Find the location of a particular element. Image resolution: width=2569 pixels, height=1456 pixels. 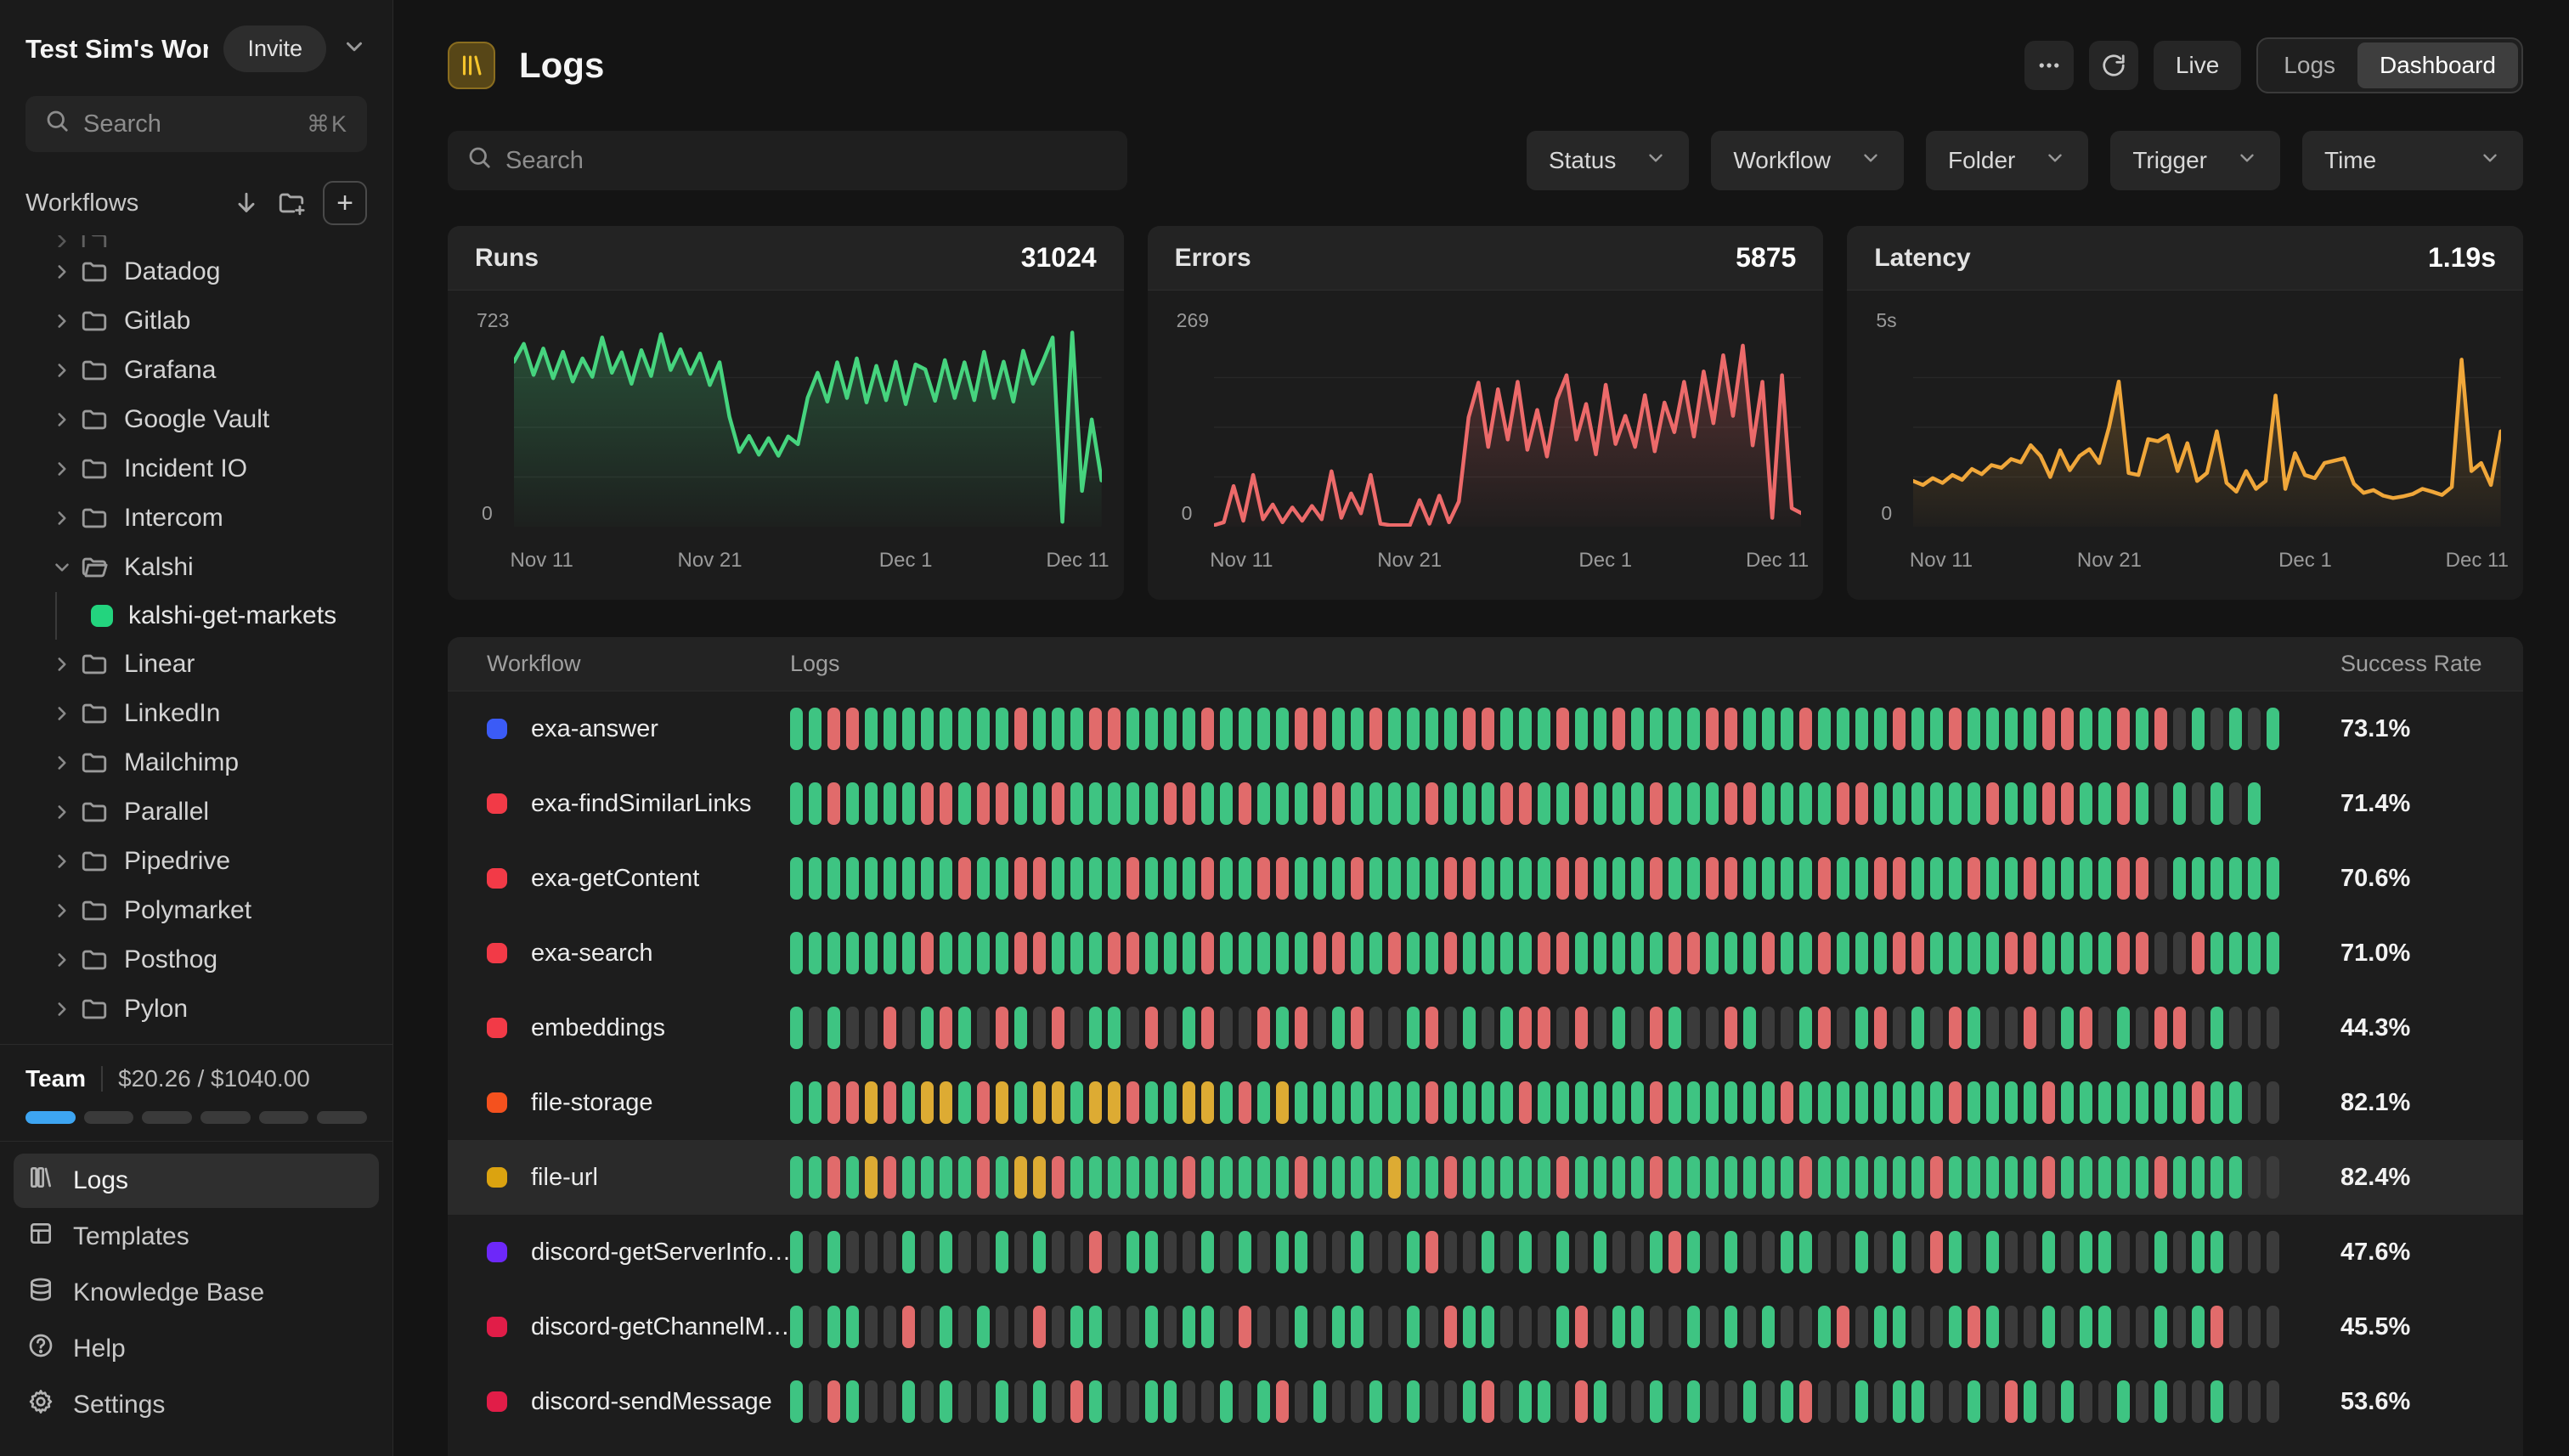

filter-folder: Folder is located at coordinates (2007, 161).